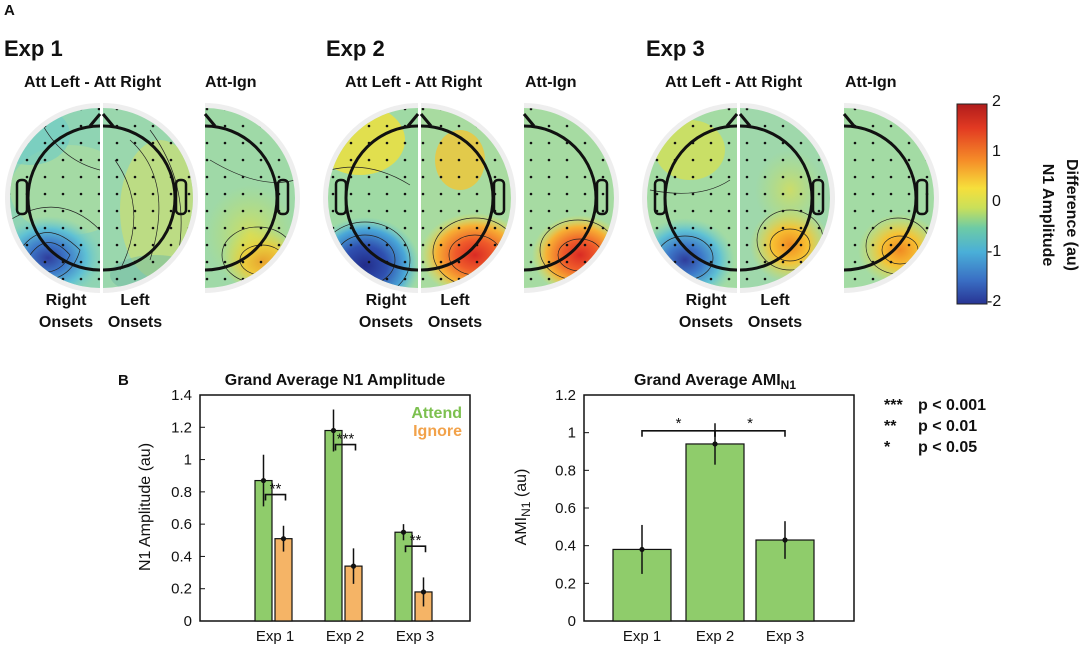 This screenshot has height=645, width=1084. What do you see at coordinates (572, 621) in the screenshot?
I see `chart2-ytick-label: 0` at bounding box center [572, 621].